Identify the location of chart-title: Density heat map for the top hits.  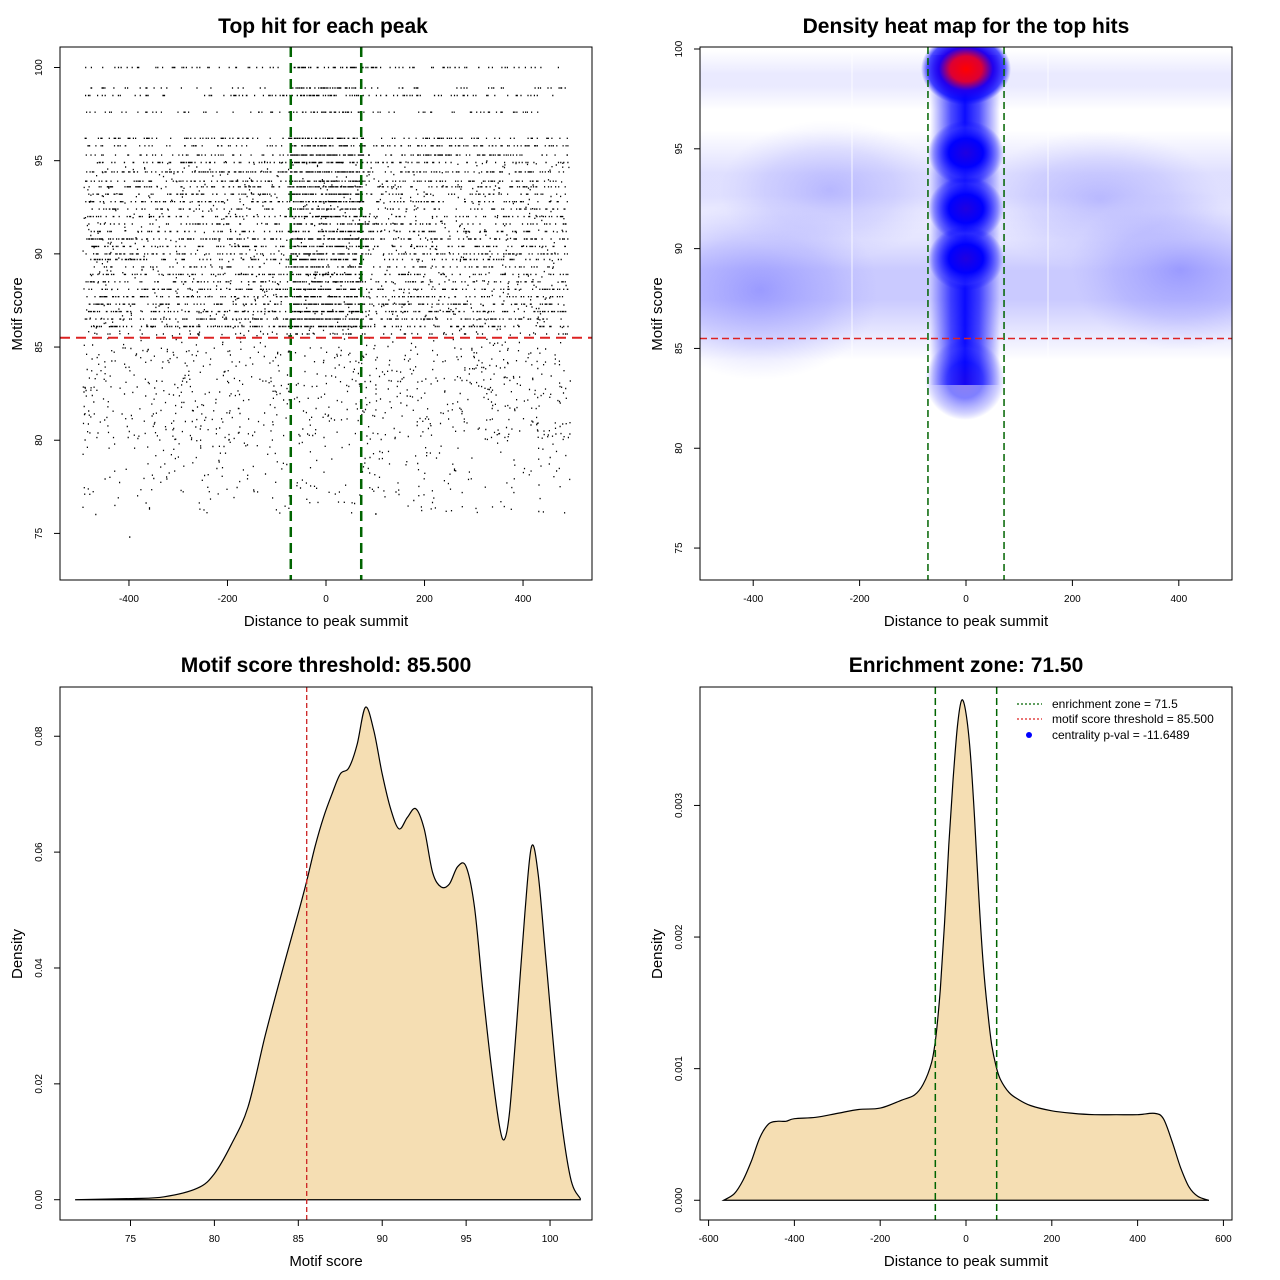
(966, 26).